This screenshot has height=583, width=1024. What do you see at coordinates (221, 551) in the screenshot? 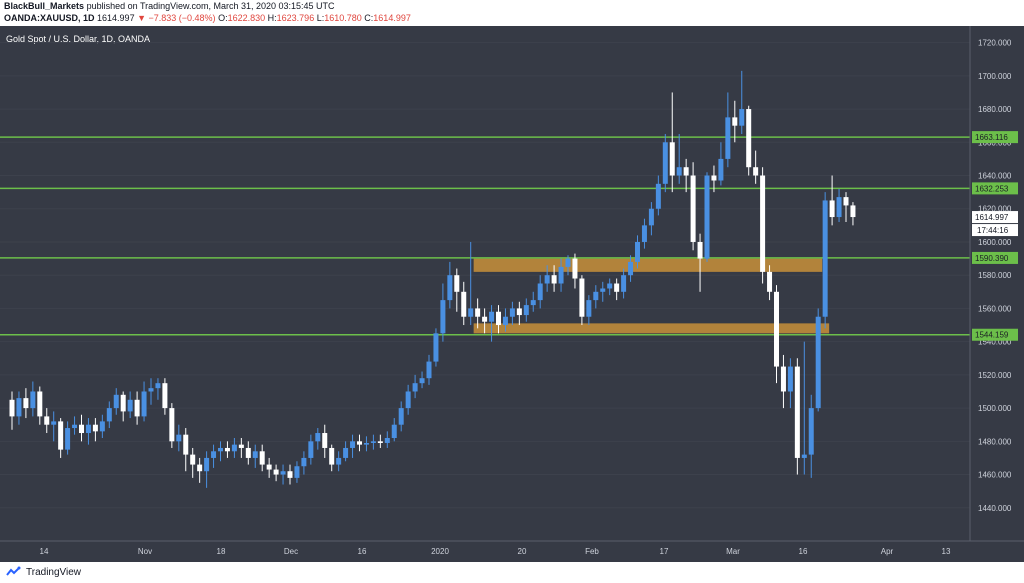
I see `time-tick-label: 18` at bounding box center [221, 551].